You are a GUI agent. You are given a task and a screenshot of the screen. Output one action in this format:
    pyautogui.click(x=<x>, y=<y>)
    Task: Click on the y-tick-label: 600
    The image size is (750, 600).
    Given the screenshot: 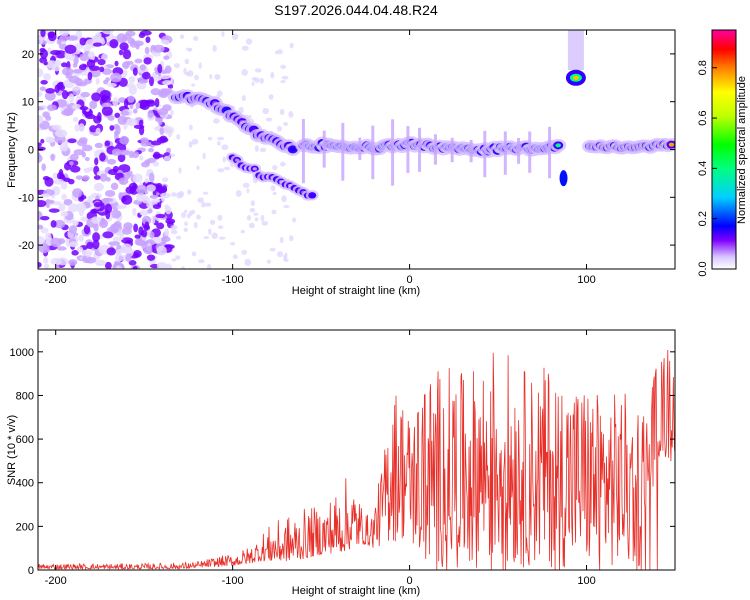 What is the action you would take?
    pyautogui.click(x=25, y=440)
    